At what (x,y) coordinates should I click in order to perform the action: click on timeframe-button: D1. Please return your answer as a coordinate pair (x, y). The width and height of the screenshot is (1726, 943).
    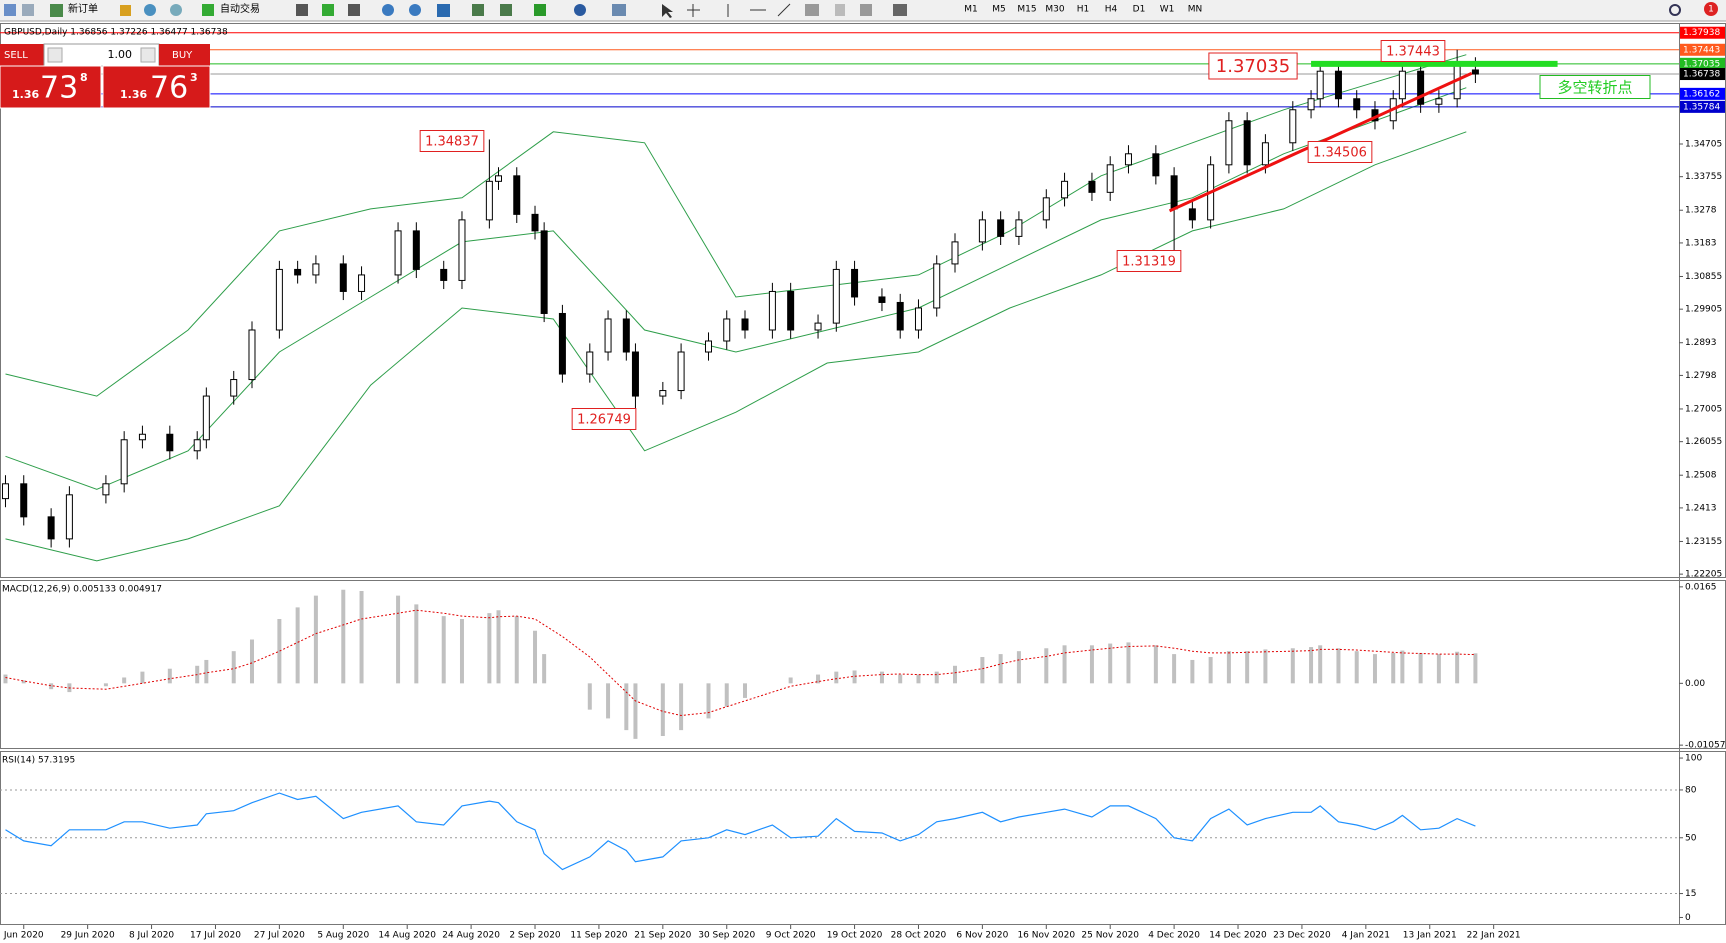
    Looking at the image, I should click on (1139, 10).